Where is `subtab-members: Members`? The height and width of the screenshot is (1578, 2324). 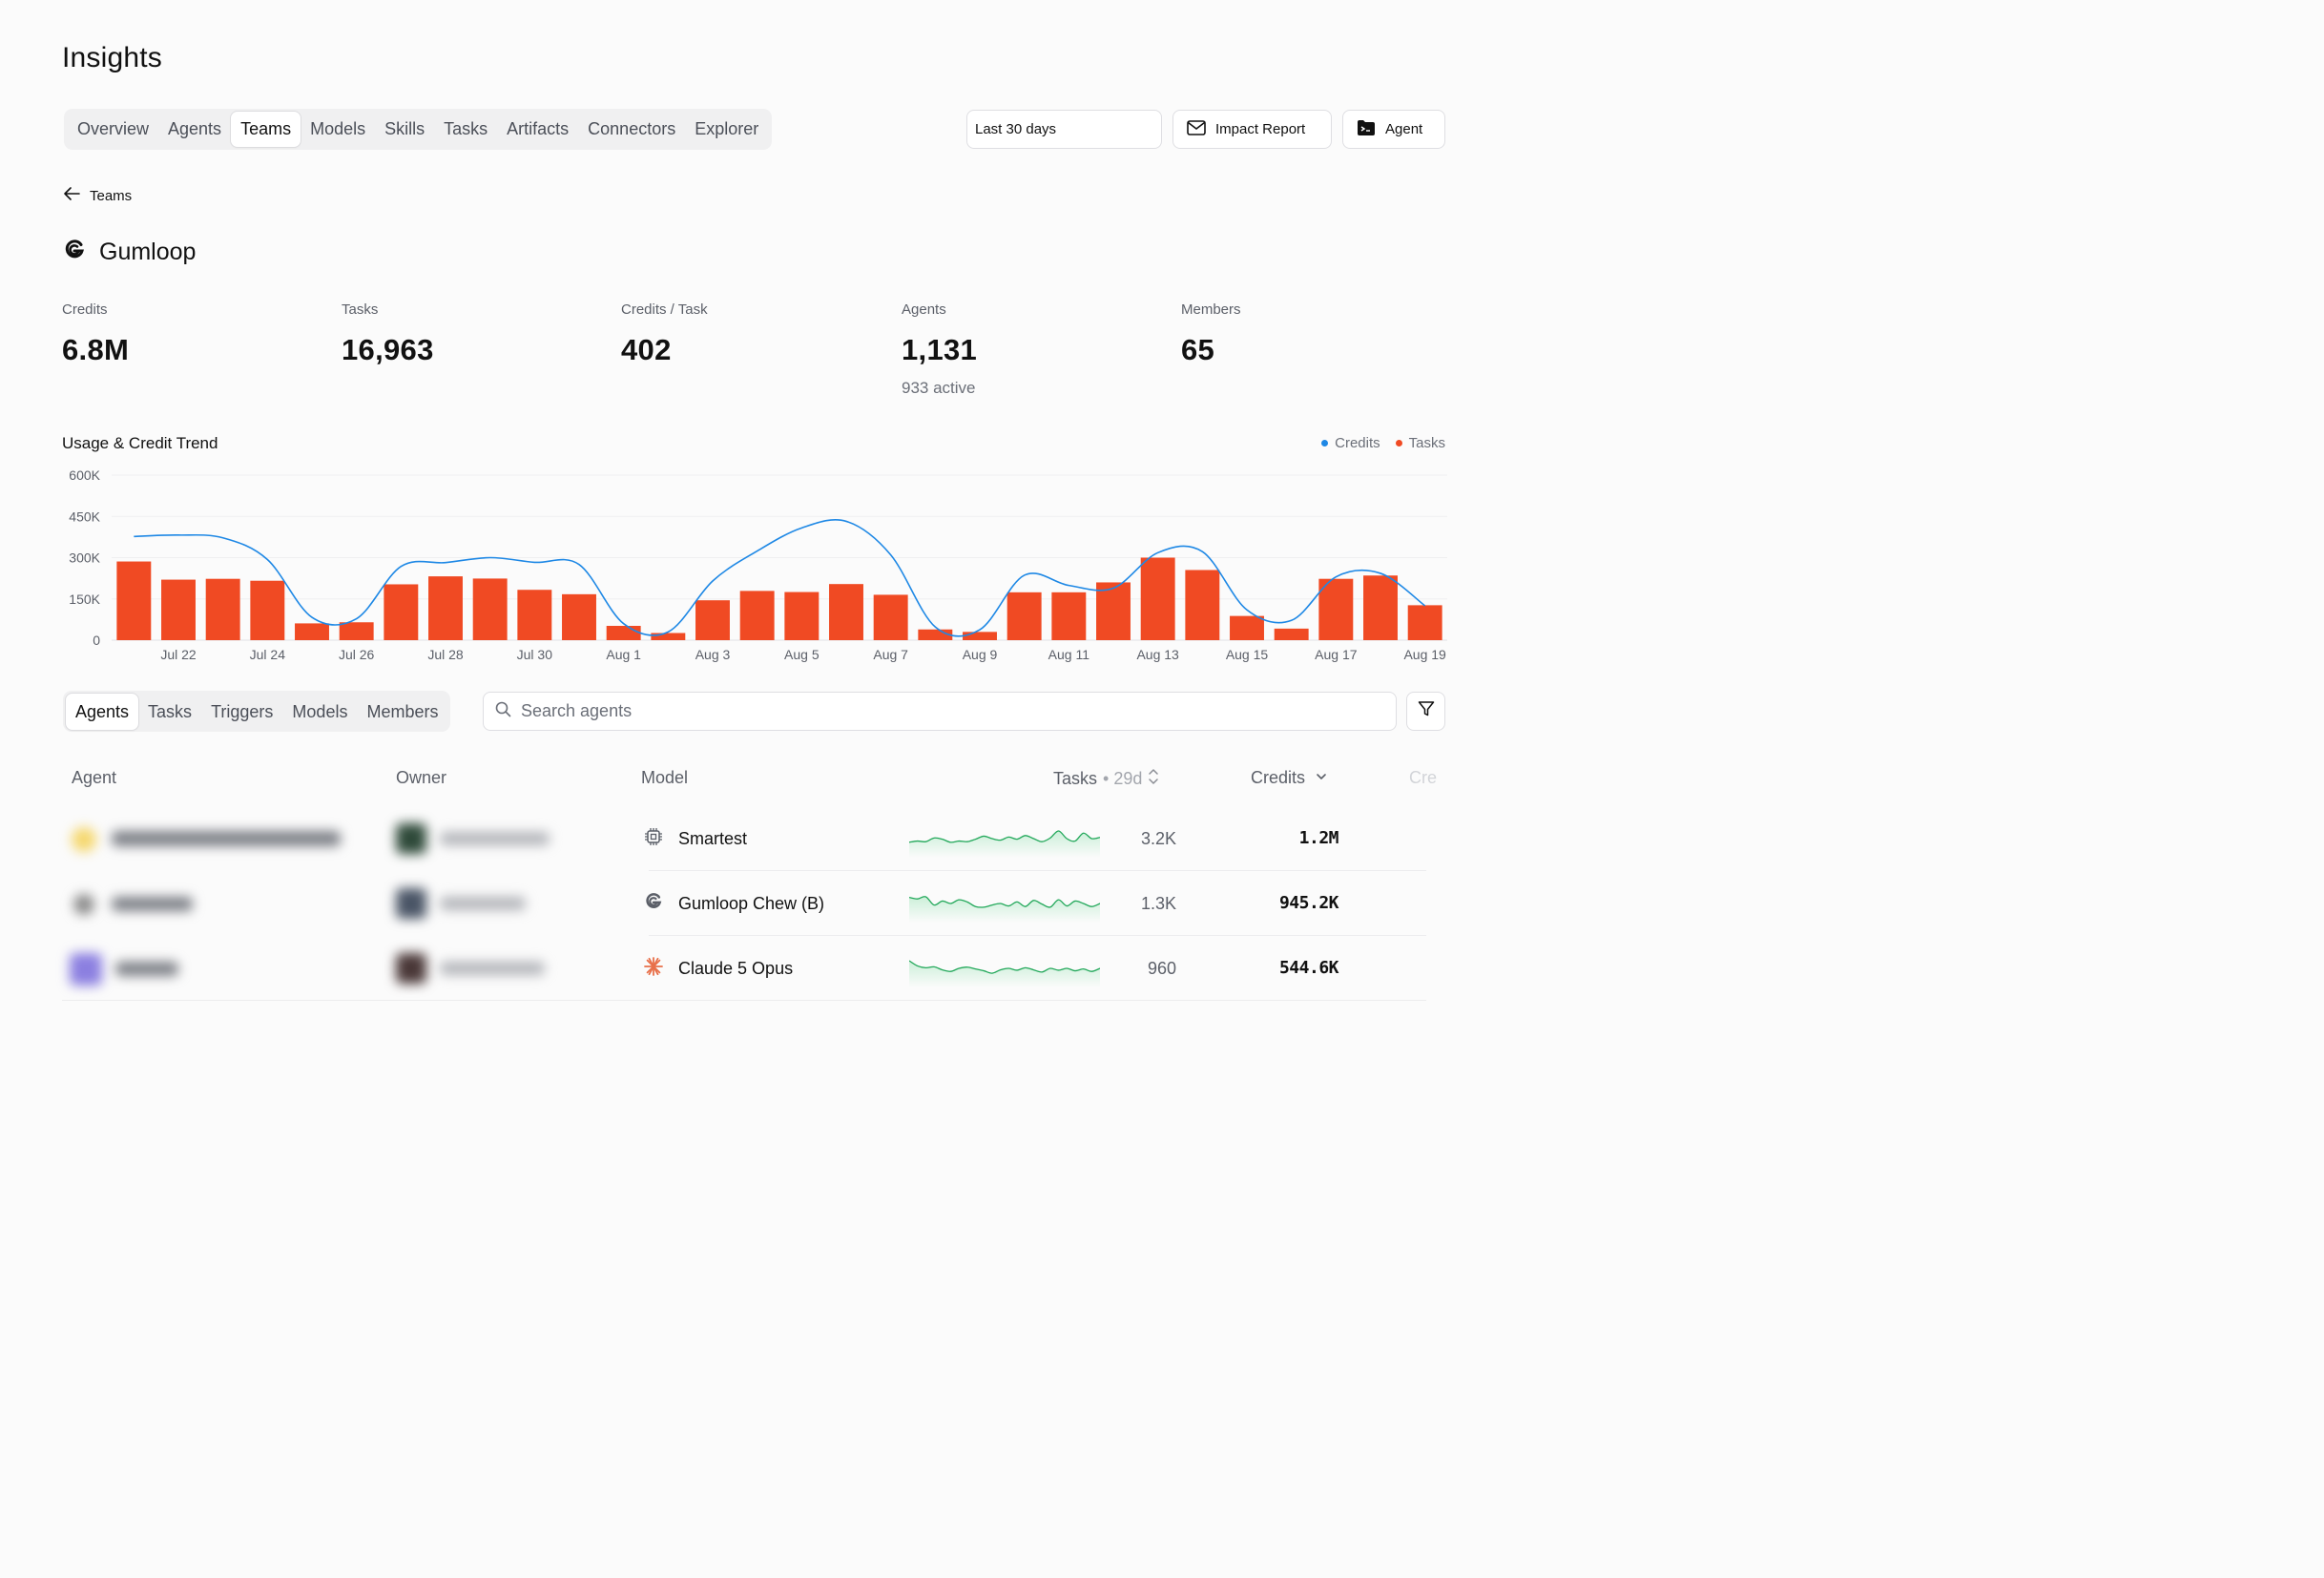
subtab-members: Members is located at coordinates (402, 711).